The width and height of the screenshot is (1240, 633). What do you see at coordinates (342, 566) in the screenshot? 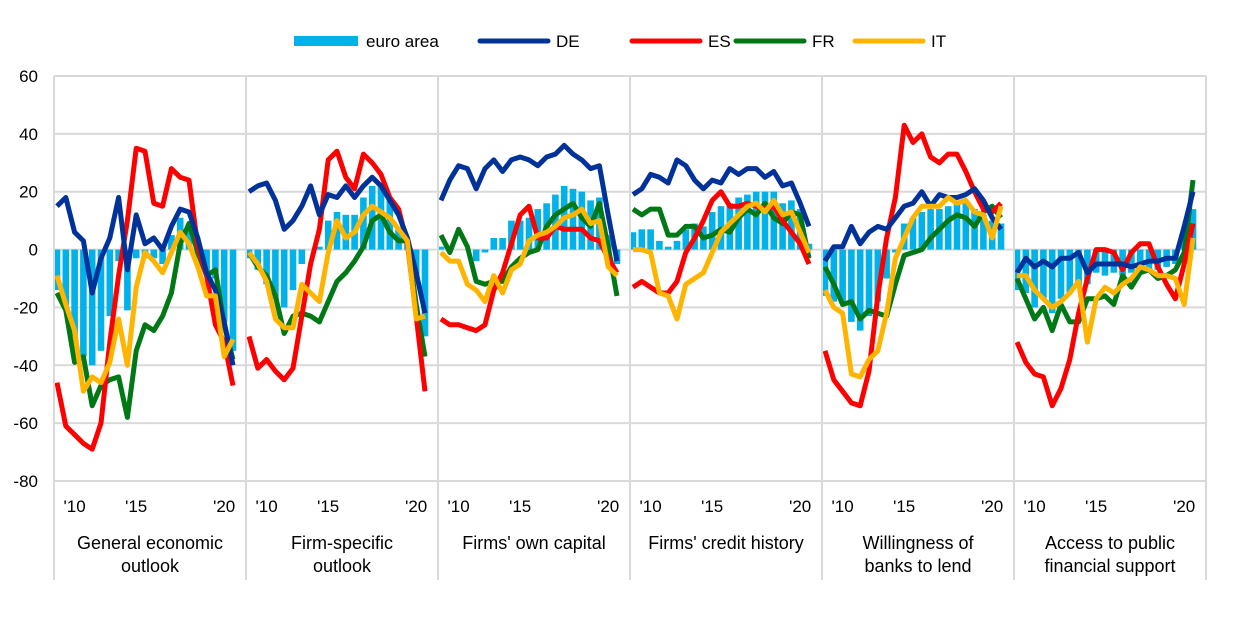
I see `panel-label: outlook` at bounding box center [342, 566].